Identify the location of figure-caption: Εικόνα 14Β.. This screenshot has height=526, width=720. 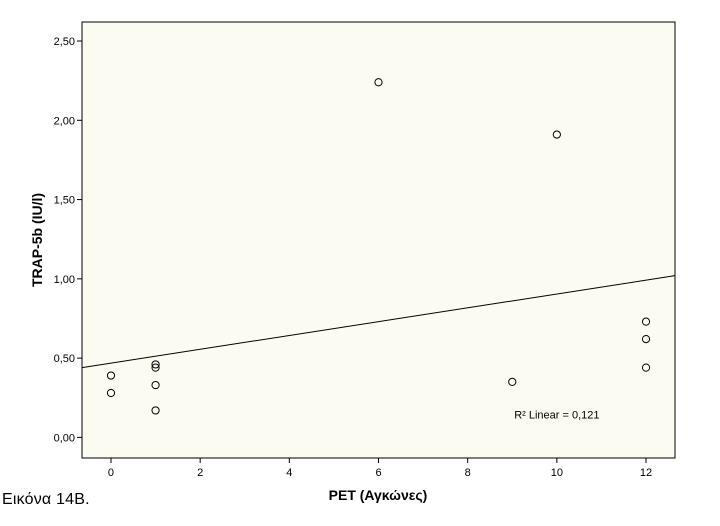
(46, 499).